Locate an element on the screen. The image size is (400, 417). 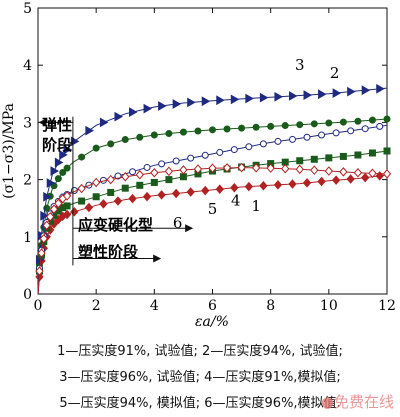
curve-label-4: 4 is located at coordinates (236, 200).